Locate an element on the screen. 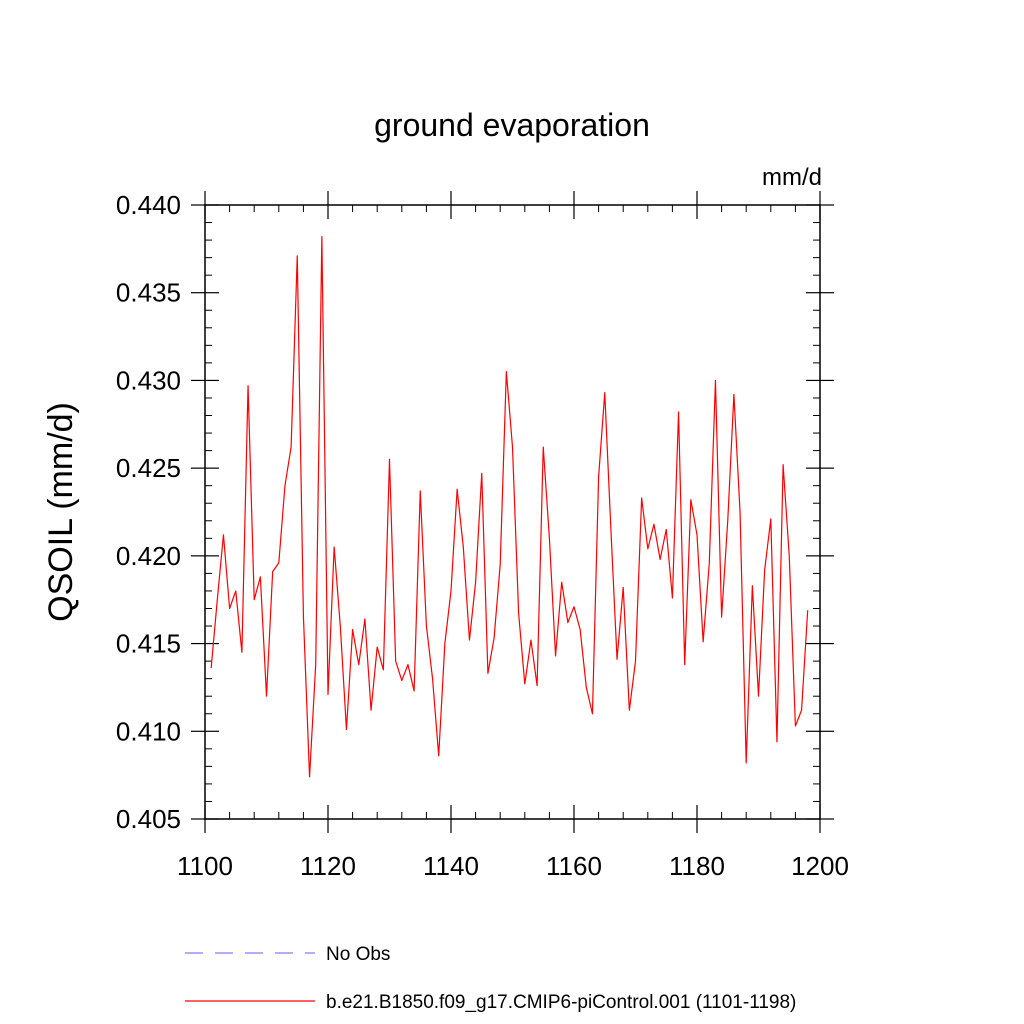 This screenshot has height=1024, width=1024. x-tick-label: 1200 is located at coordinates (820, 866).